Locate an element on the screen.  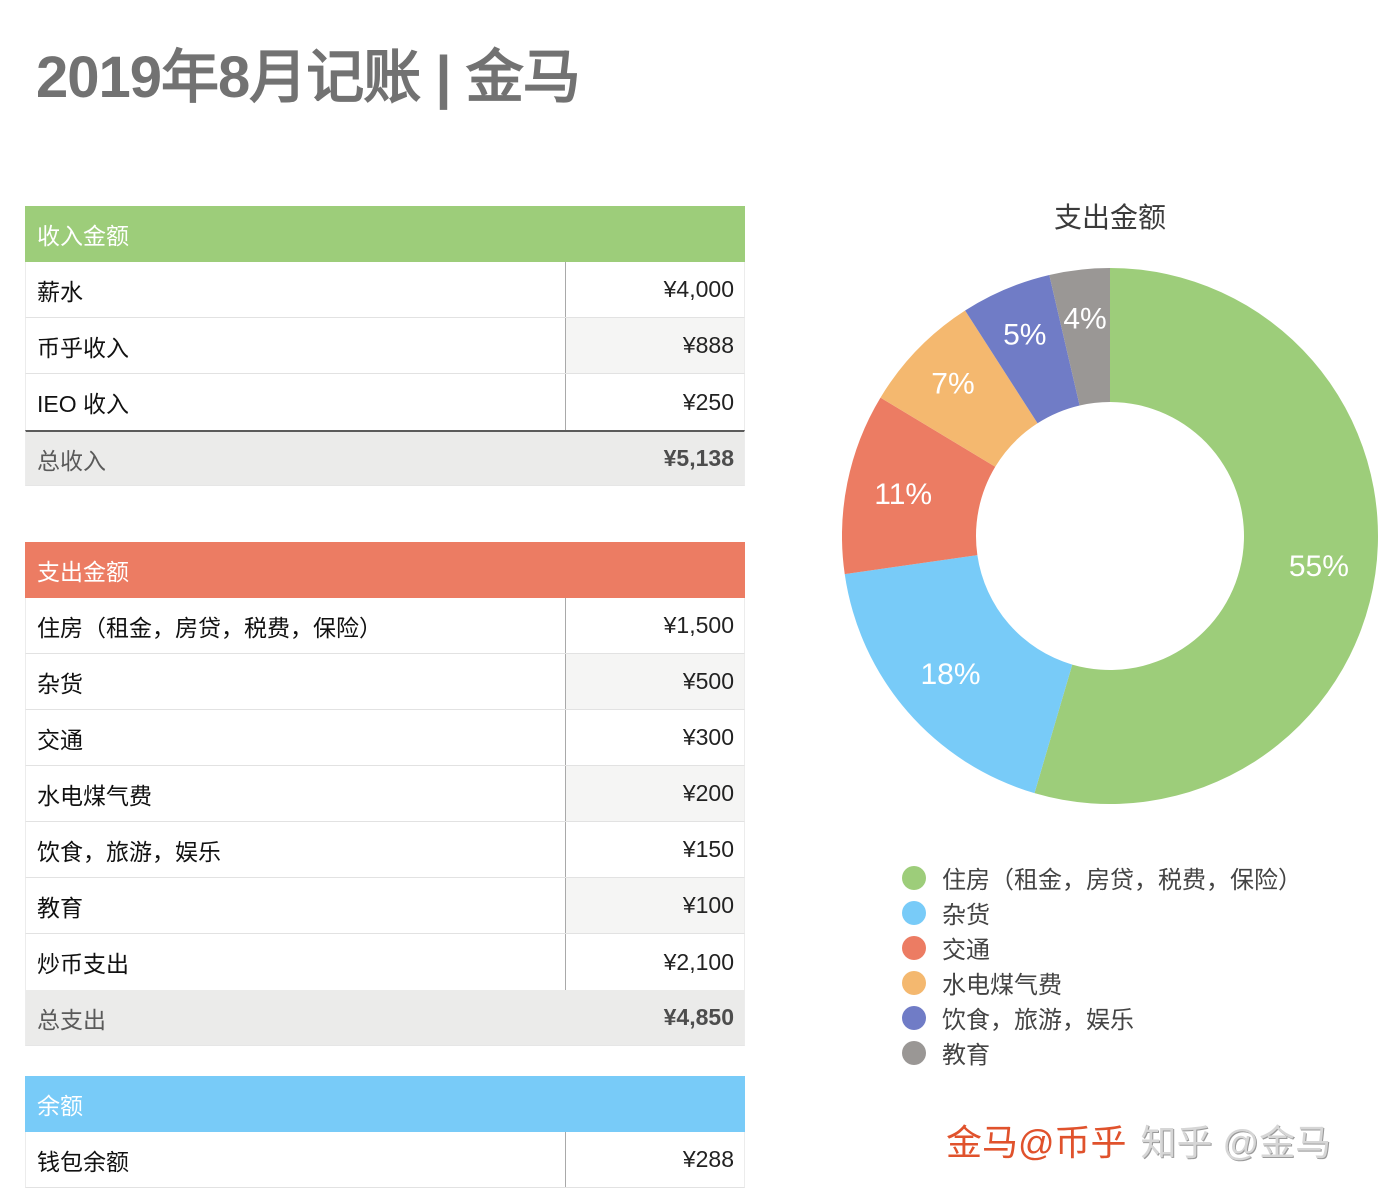
table-row: 住房（租金，房贷，税费，保险） ¥1,500 is located at coordinates (385, 626).